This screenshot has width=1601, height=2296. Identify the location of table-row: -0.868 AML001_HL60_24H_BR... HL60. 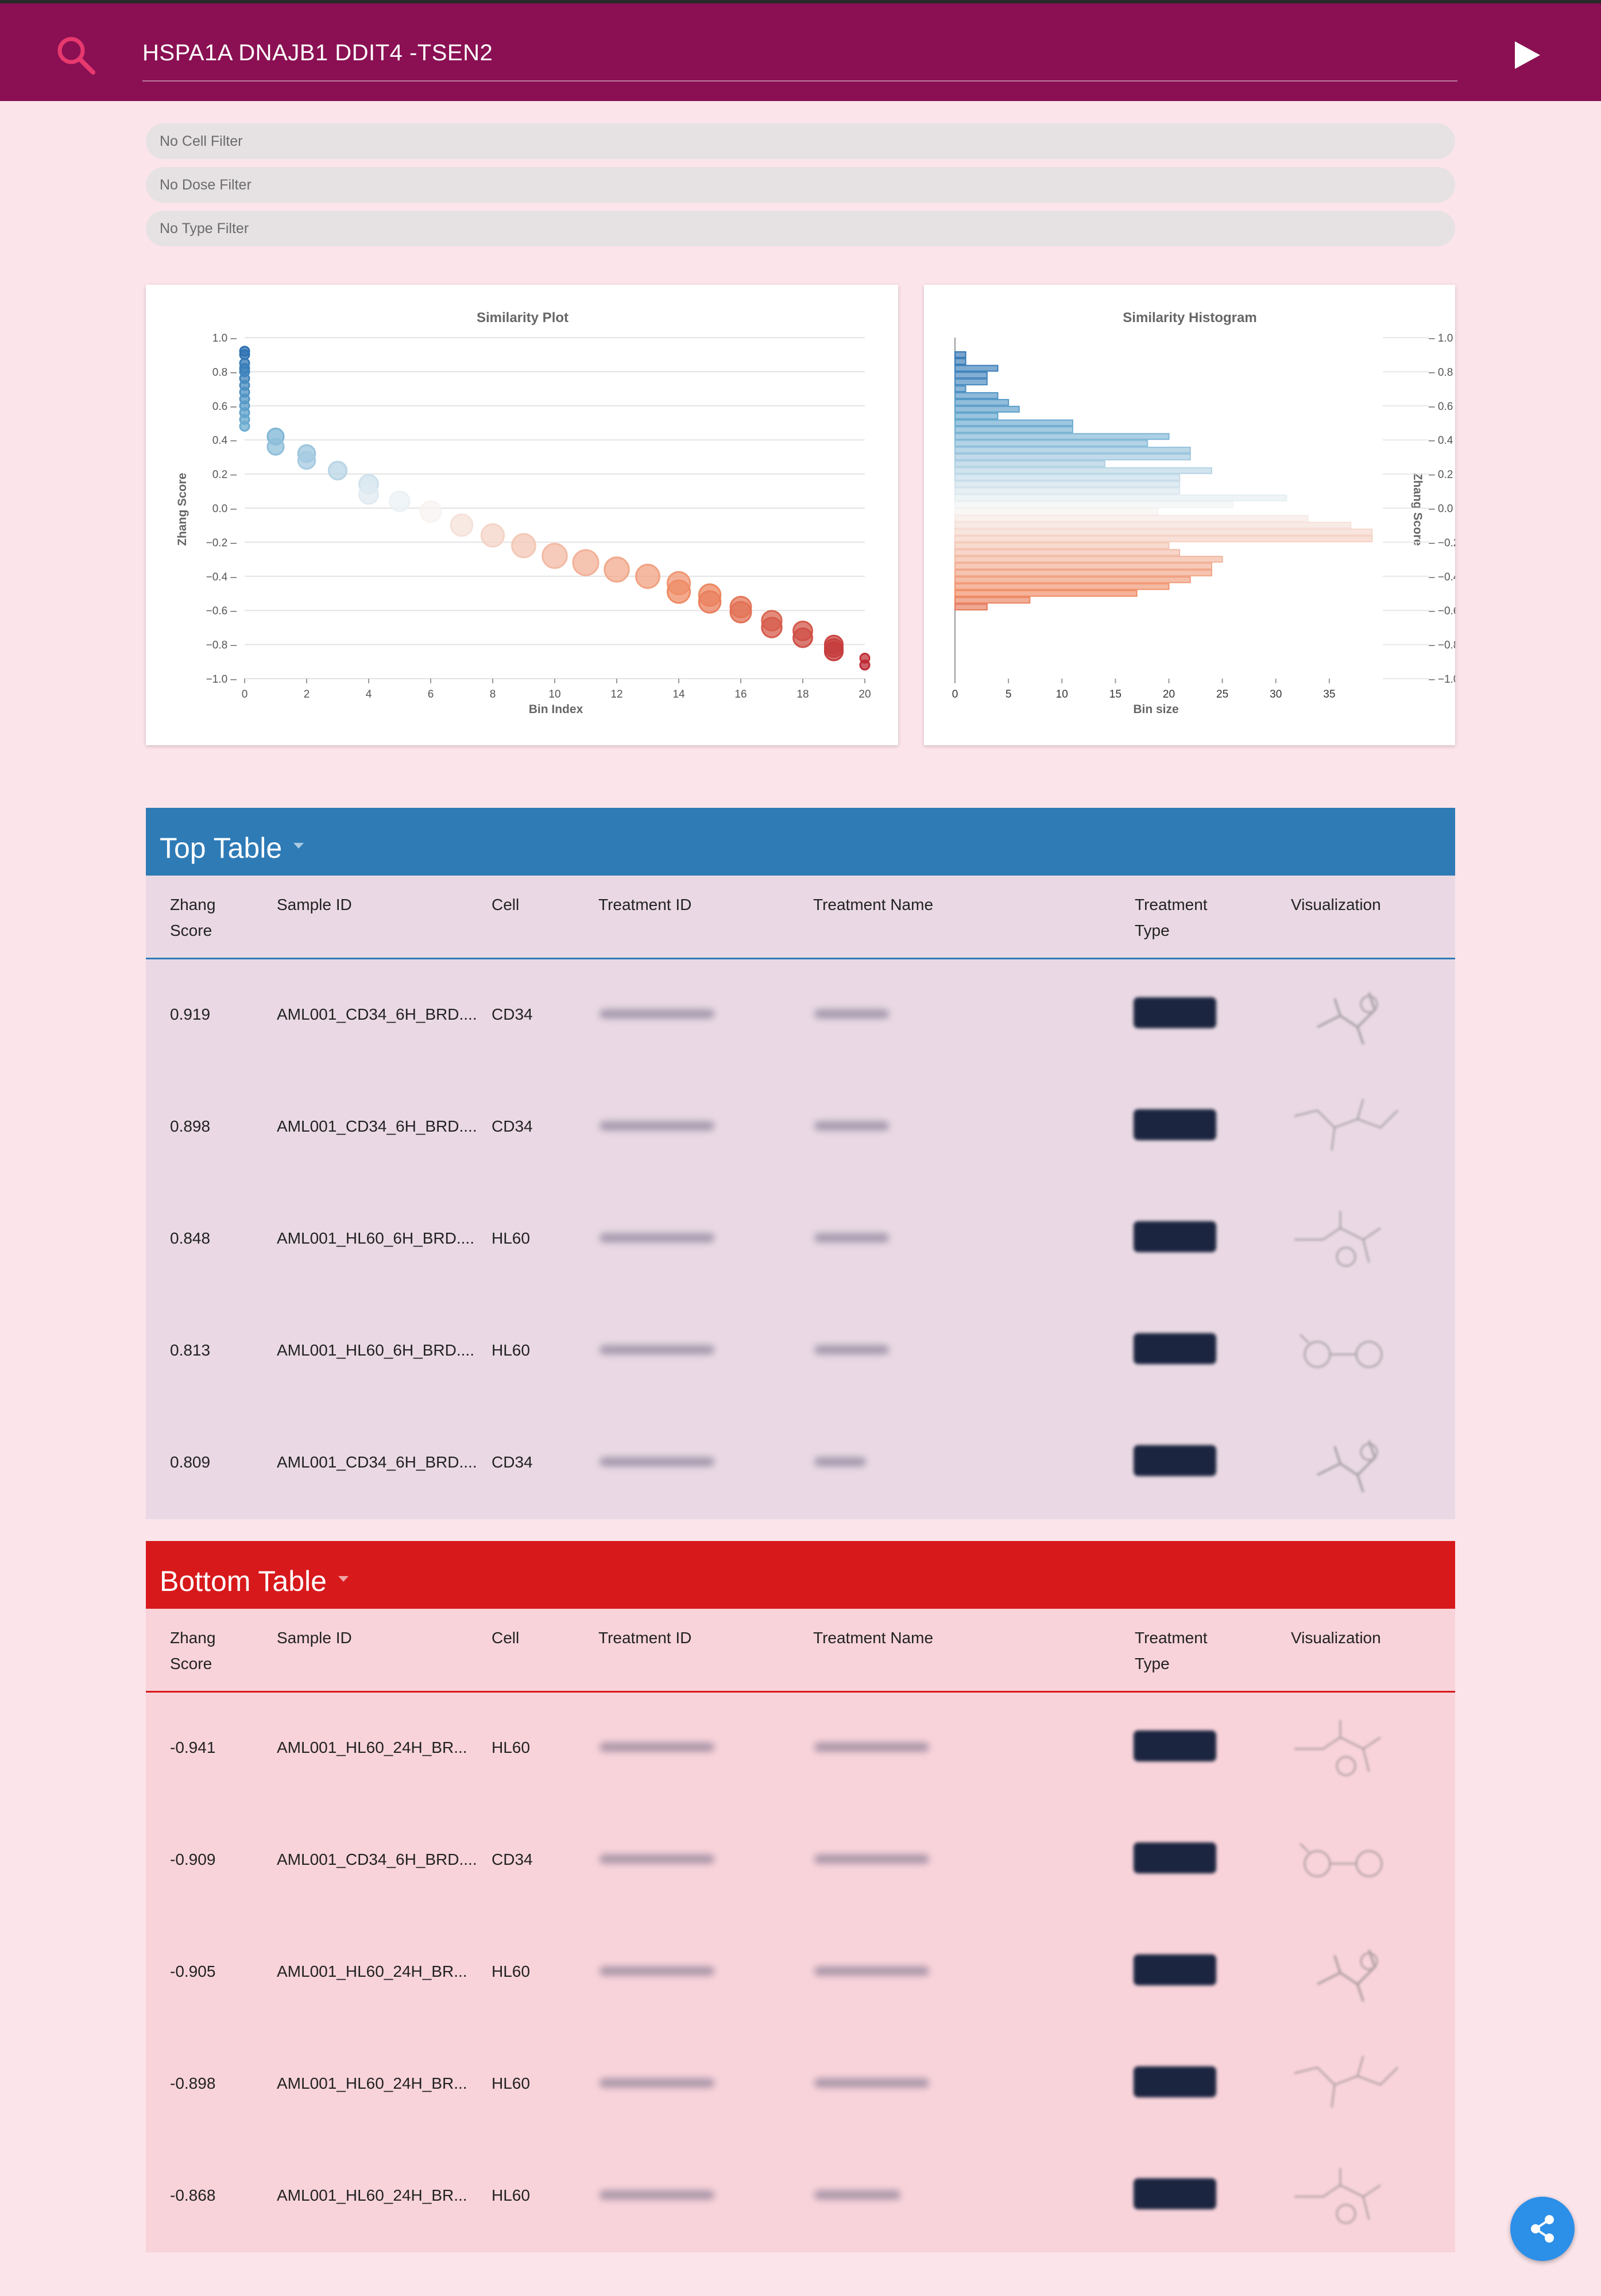
(800, 2196).